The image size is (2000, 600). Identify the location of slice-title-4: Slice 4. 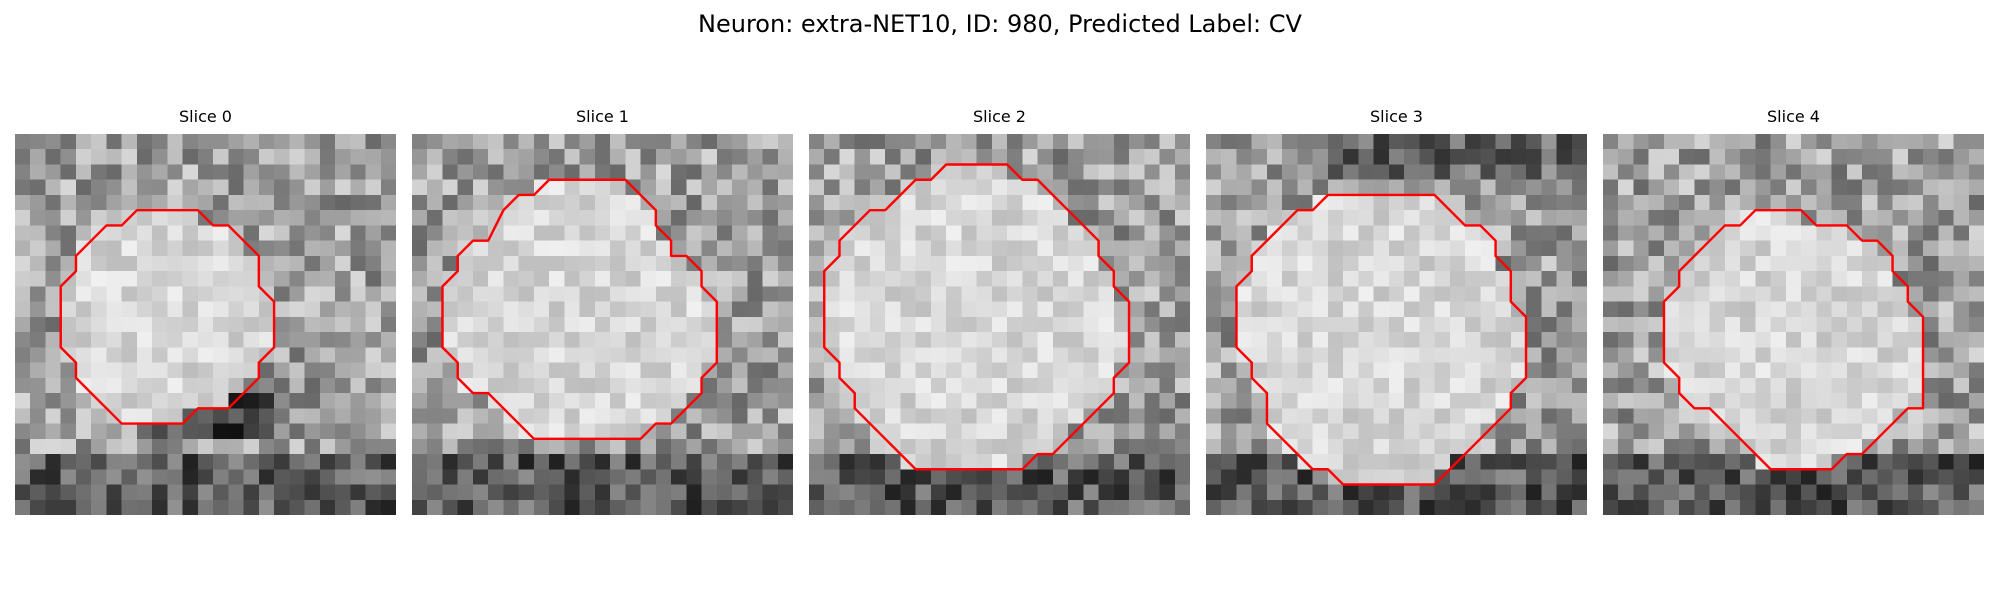
(1793, 116).